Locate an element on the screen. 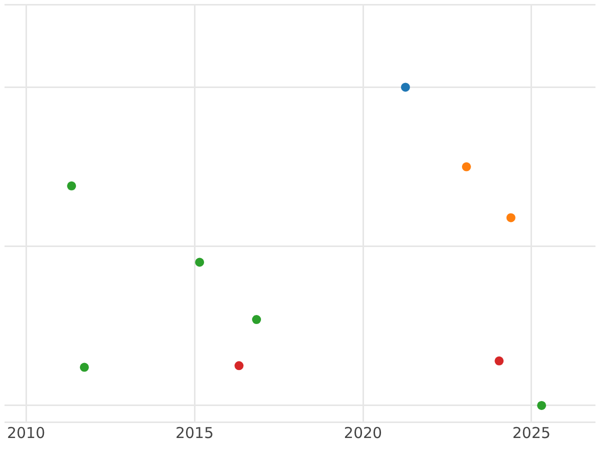 The image size is (600, 450). x-tick-label: 2025 is located at coordinates (531, 433).